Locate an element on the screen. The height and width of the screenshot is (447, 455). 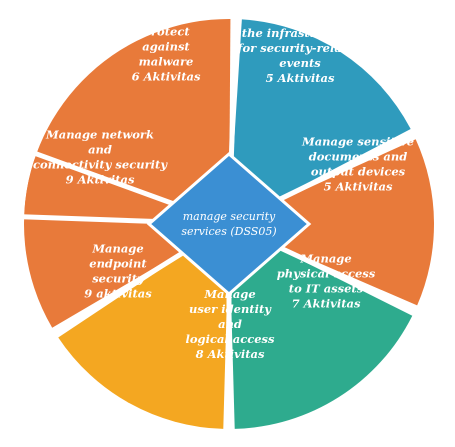
segment-label-line: 7 Aktivitas is located at coordinates (326, 304).